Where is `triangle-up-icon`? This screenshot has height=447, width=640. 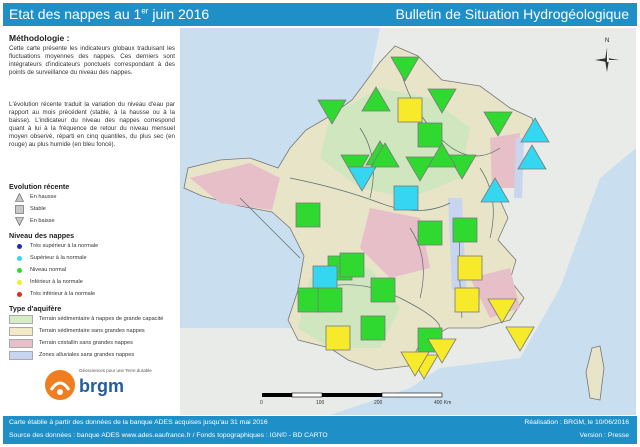
triangle-up-icon is located at coordinates (19, 197).